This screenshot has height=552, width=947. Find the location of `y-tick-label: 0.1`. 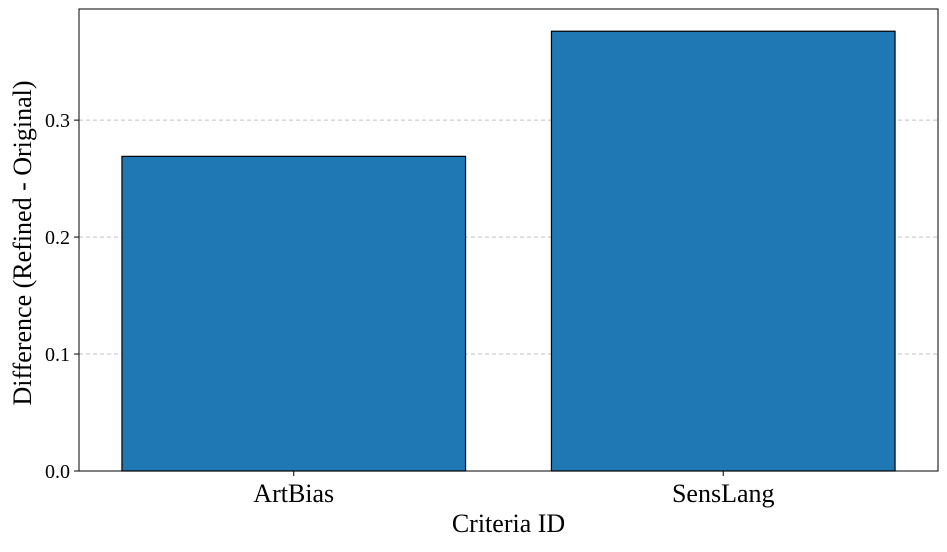

y-tick-label: 0.1 is located at coordinates (57, 355).